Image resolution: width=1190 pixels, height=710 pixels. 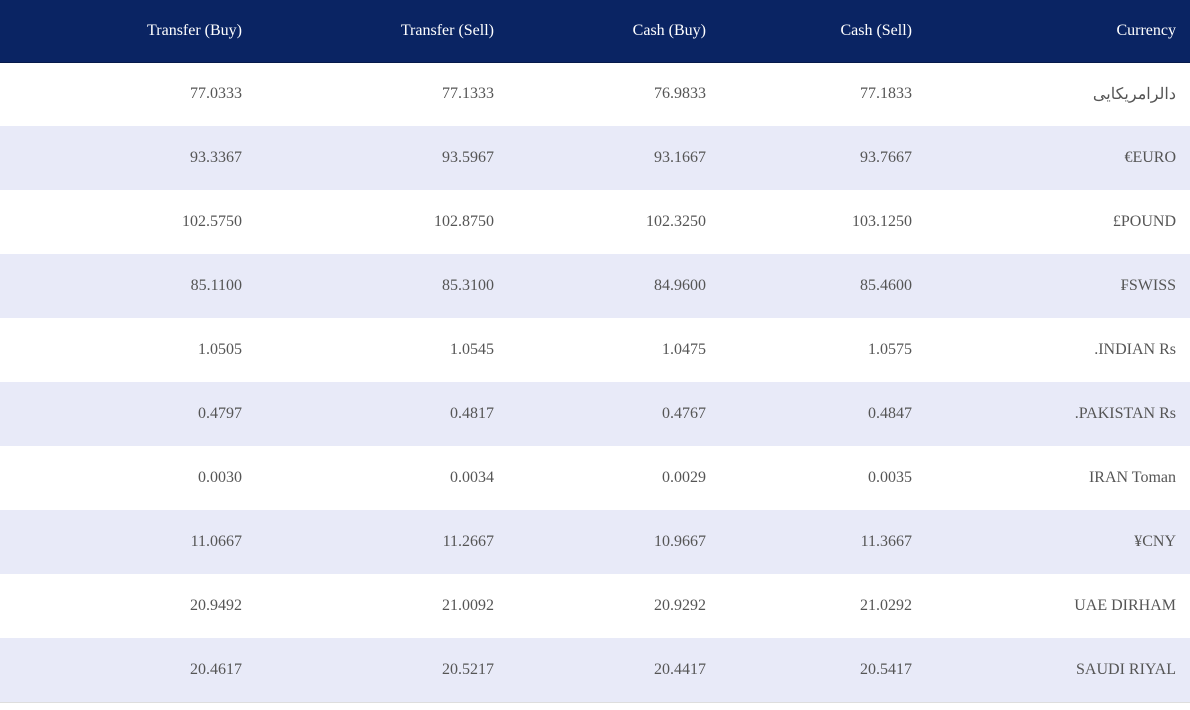 I want to click on rate-row: 0.4797 0.4817 0.4767 0.4847 .PAKISTAN Rs, so click(x=595, y=414).